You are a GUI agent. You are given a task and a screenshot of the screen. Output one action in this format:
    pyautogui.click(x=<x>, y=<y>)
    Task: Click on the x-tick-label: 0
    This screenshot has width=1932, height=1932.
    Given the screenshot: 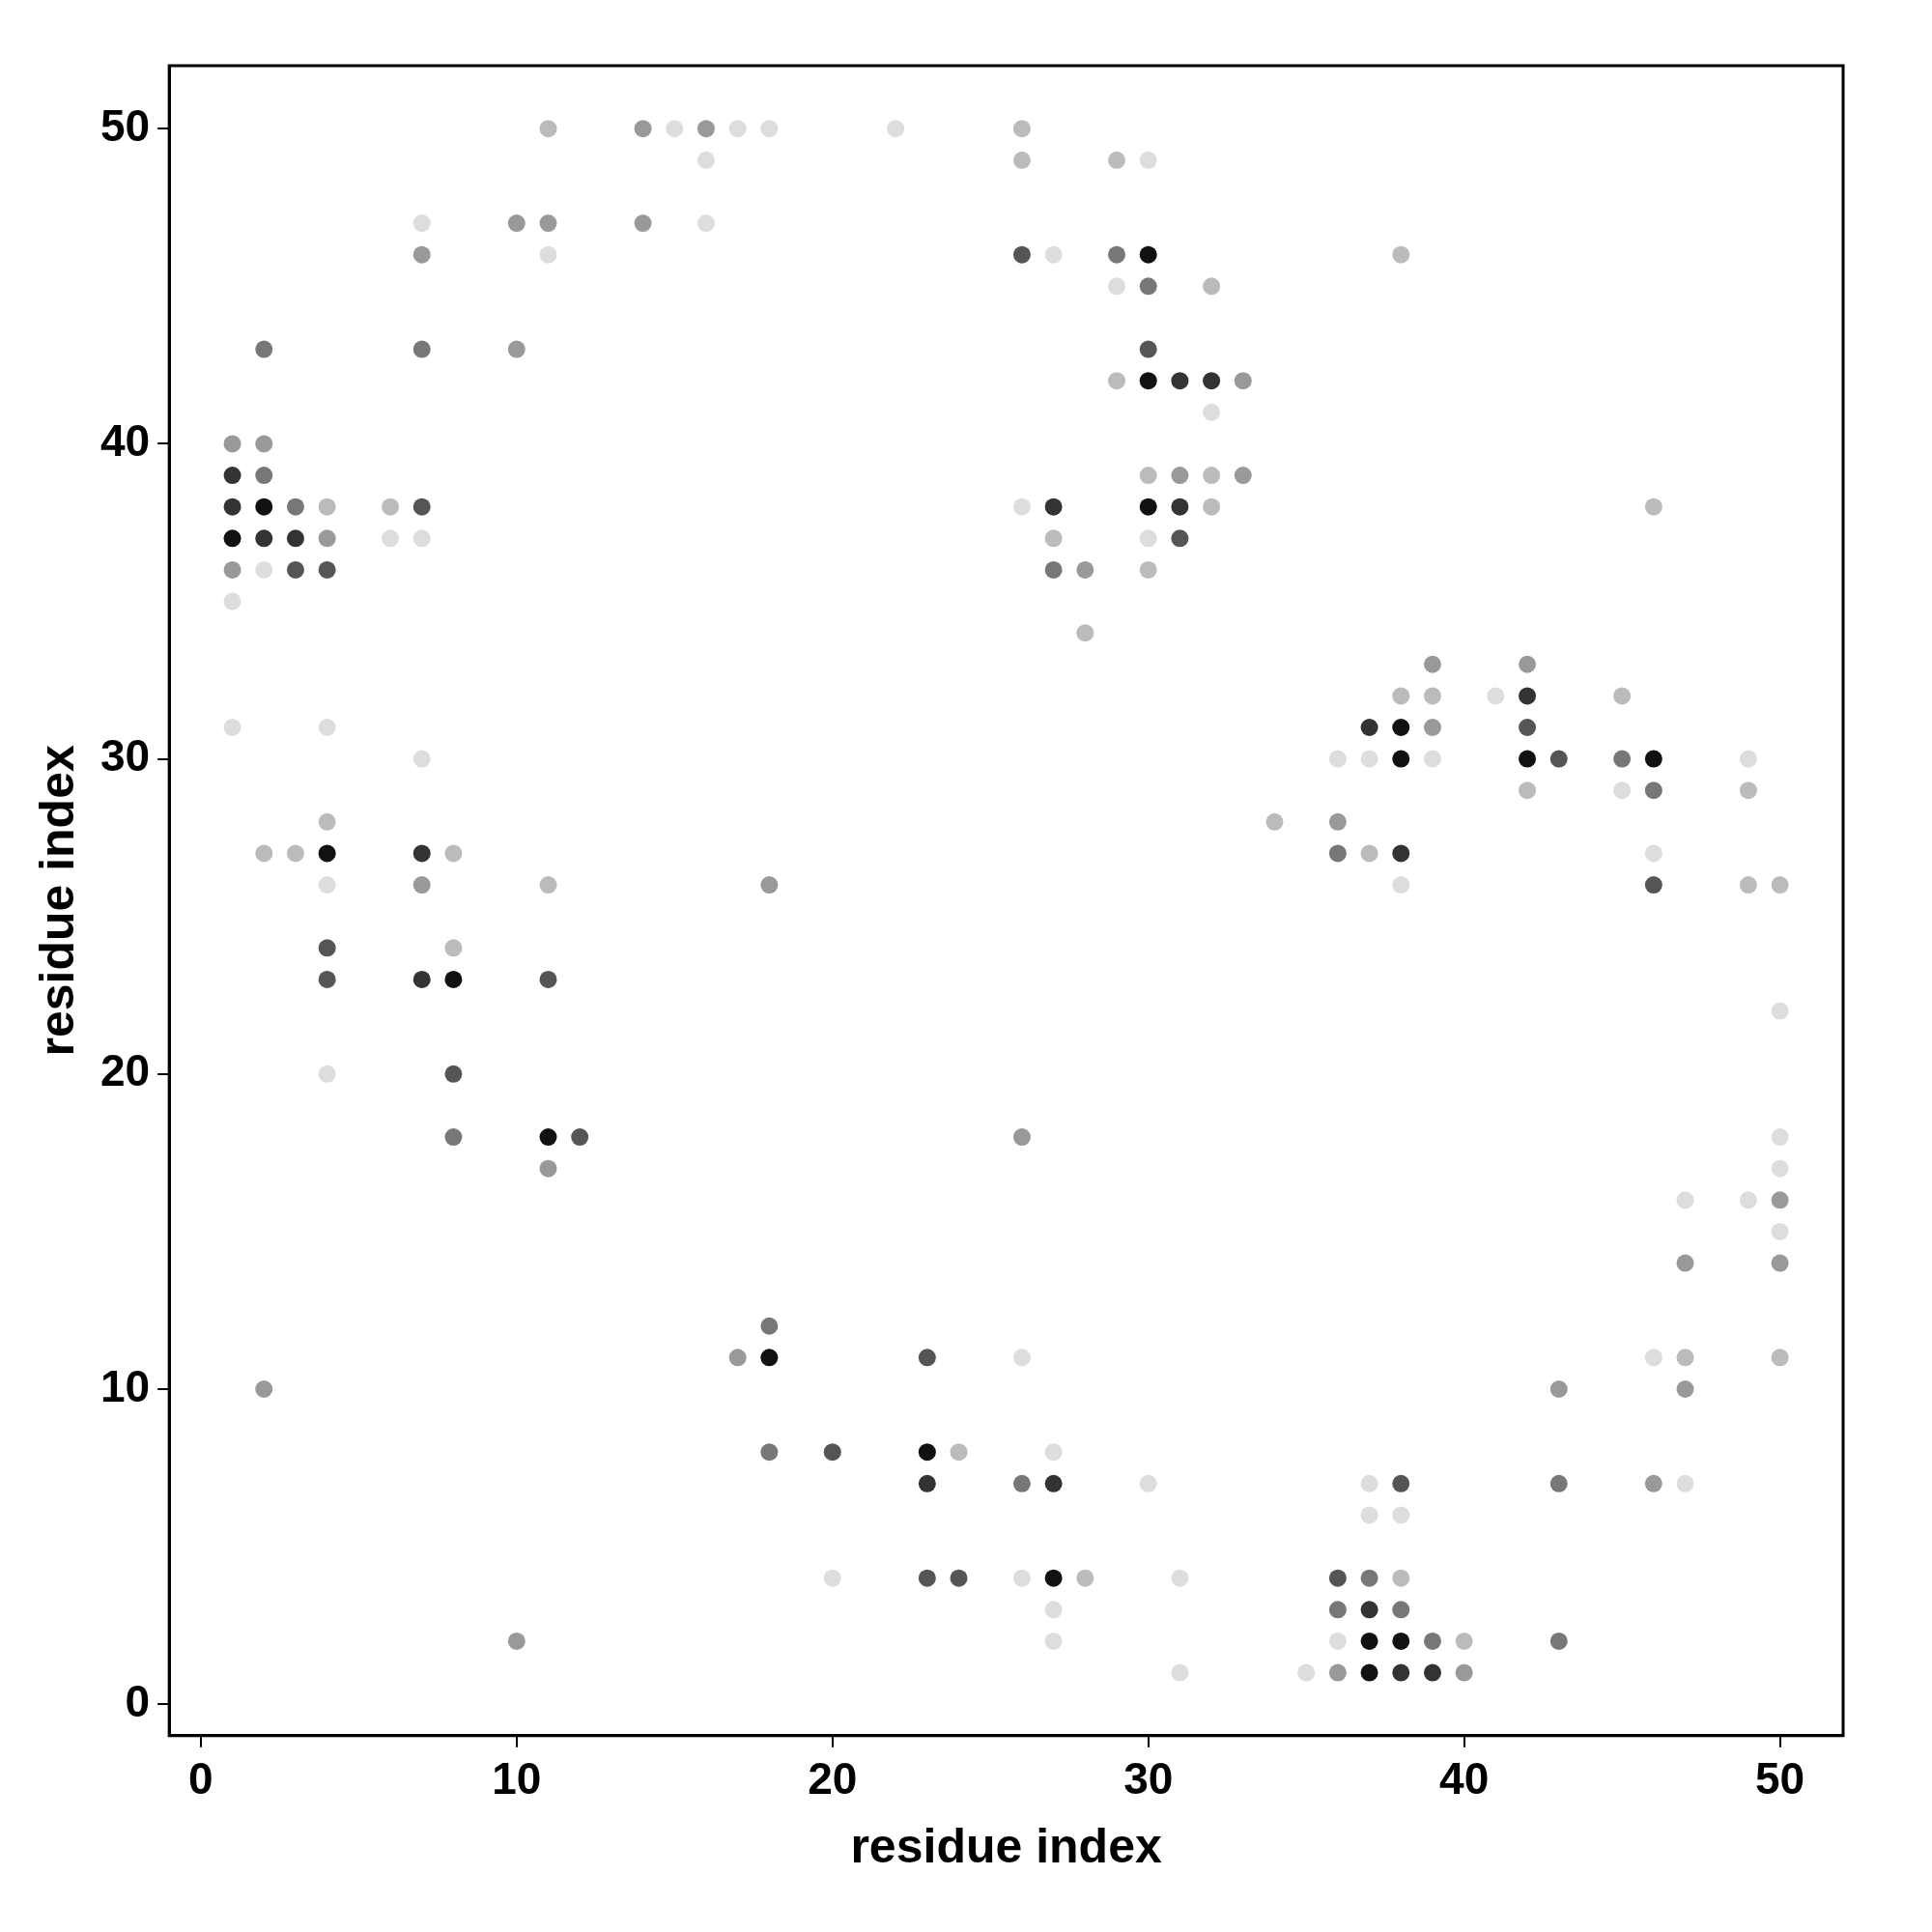 What is the action you would take?
    pyautogui.click(x=200, y=1778)
    